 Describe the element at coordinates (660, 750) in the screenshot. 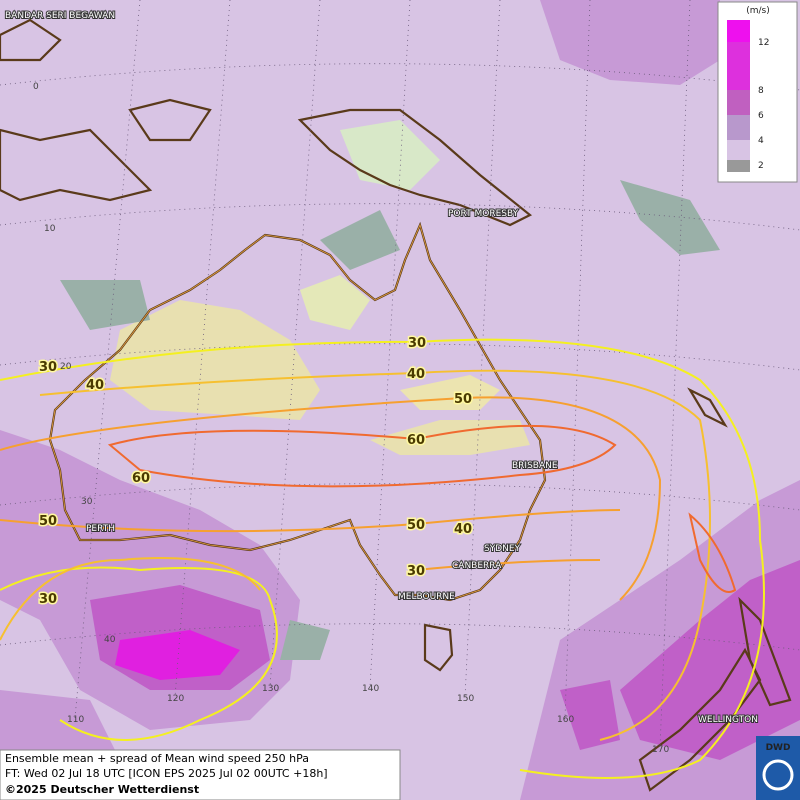

I see `longitude-label: 170` at that location.